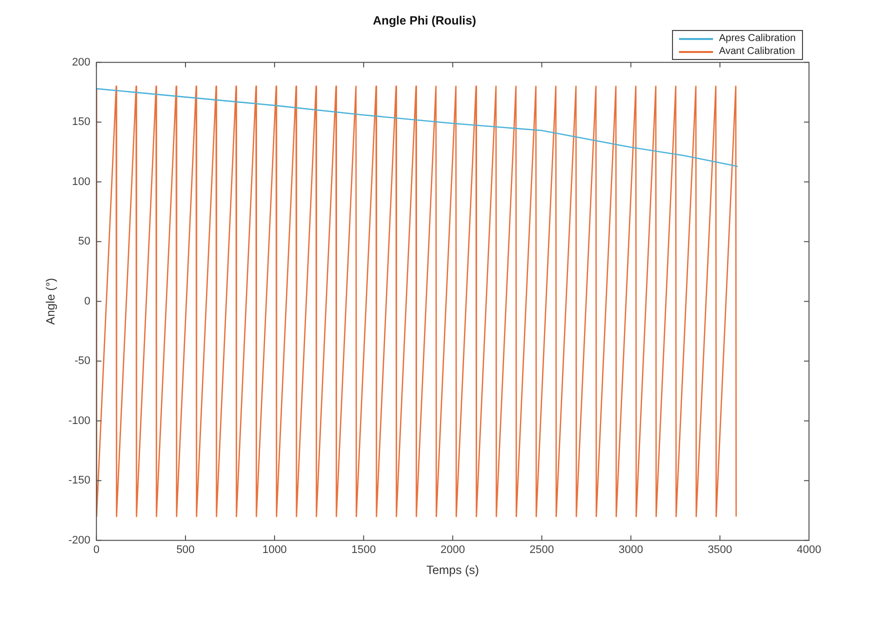 This screenshot has height=622, width=879. What do you see at coordinates (542, 550) in the screenshot?
I see `x-tick-label: 2500` at bounding box center [542, 550].